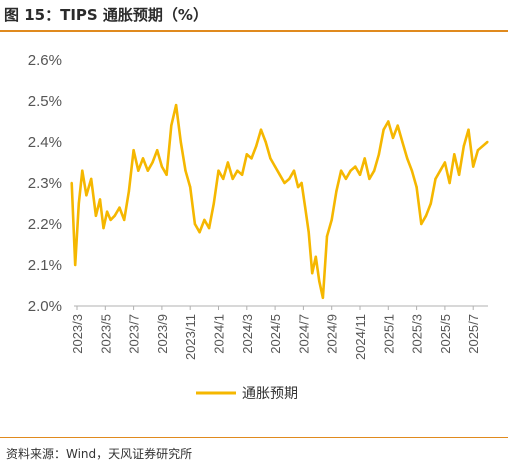 Image resolution: width=508 pixels, height=466 pixels. What do you see at coordinates (77, 334) in the screenshot?
I see `x-tick-label: 2023/3` at bounding box center [77, 334].